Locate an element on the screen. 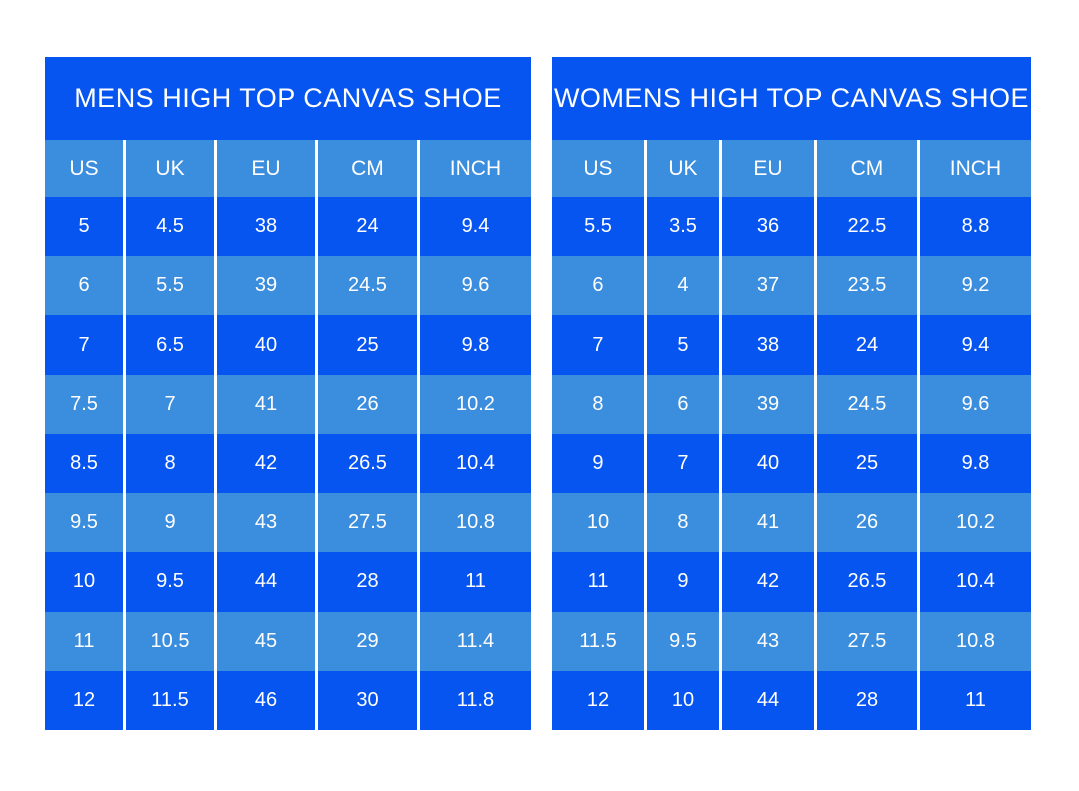 The width and height of the screenshot is (1079, 791). size-cell: 9.8 is located at coordinates (975, 462).